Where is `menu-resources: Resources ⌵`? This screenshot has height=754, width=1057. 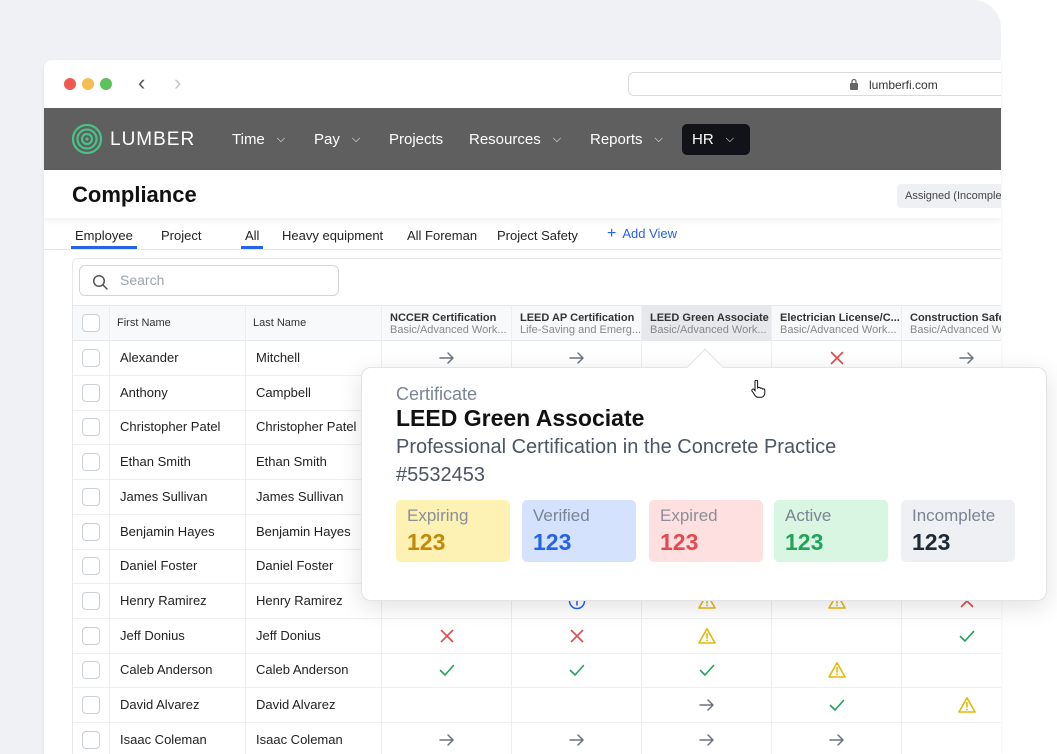 menu-resources: Resources ⌵ is located at coordinates (515, 139).